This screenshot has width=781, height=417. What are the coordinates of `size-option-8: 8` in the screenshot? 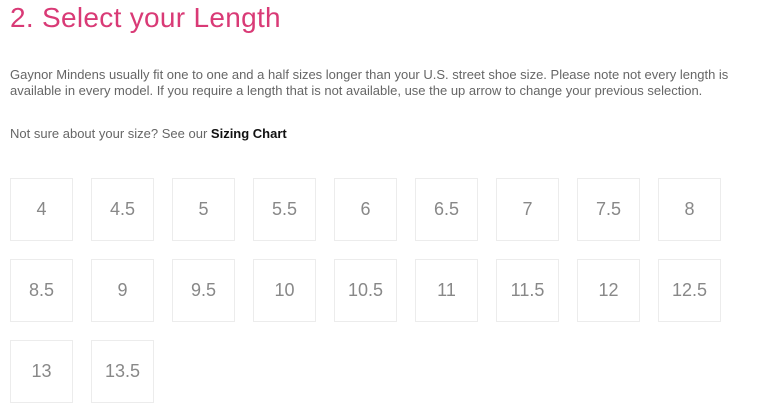 It's located at (689, 209).